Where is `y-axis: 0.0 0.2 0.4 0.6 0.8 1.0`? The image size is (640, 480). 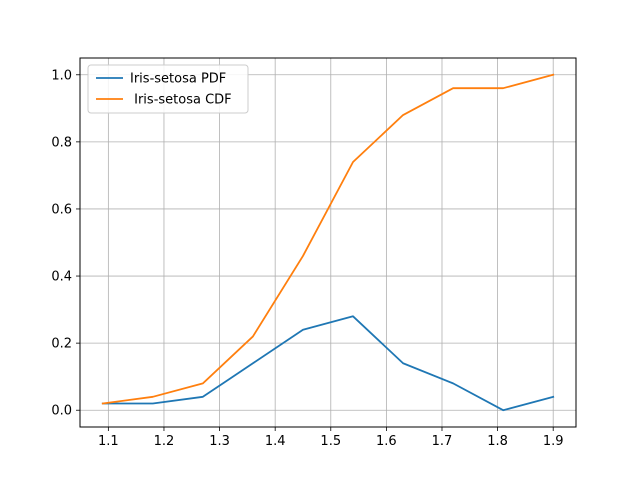 y-axis: 0.0 0.2 0.4 0.6 0.8 1.0 is located at coordinates (65, 243).